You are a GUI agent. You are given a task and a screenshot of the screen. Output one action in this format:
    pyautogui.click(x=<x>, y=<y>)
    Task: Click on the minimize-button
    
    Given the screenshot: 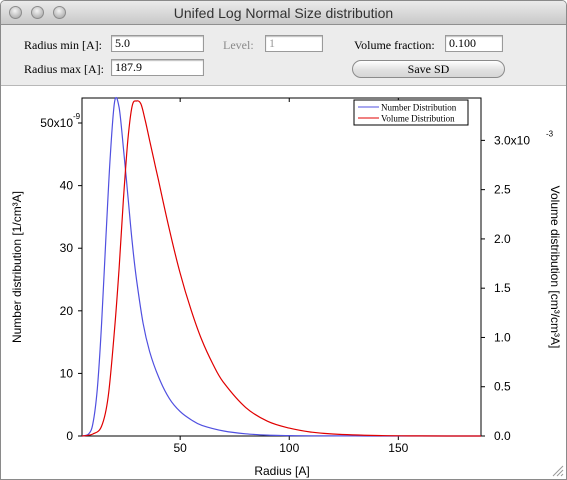 What is the action you would take?
    pyautogui.click(x=37, y=12)
    